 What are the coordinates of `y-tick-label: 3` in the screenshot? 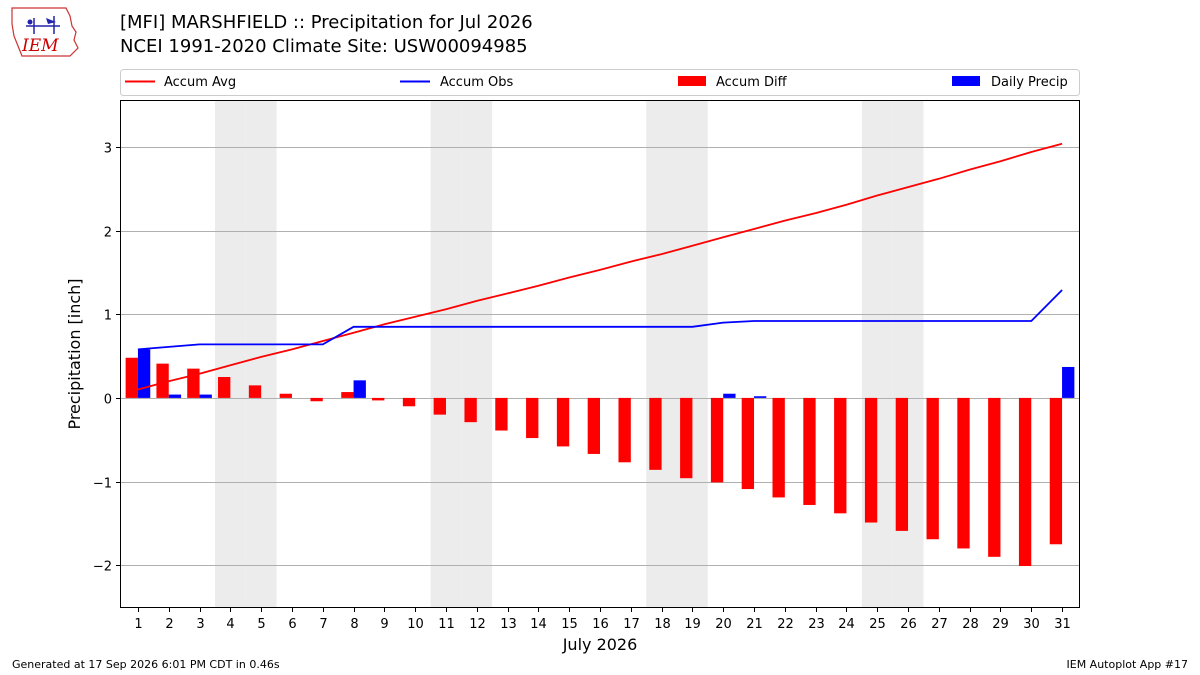 It's located at (108, 149).